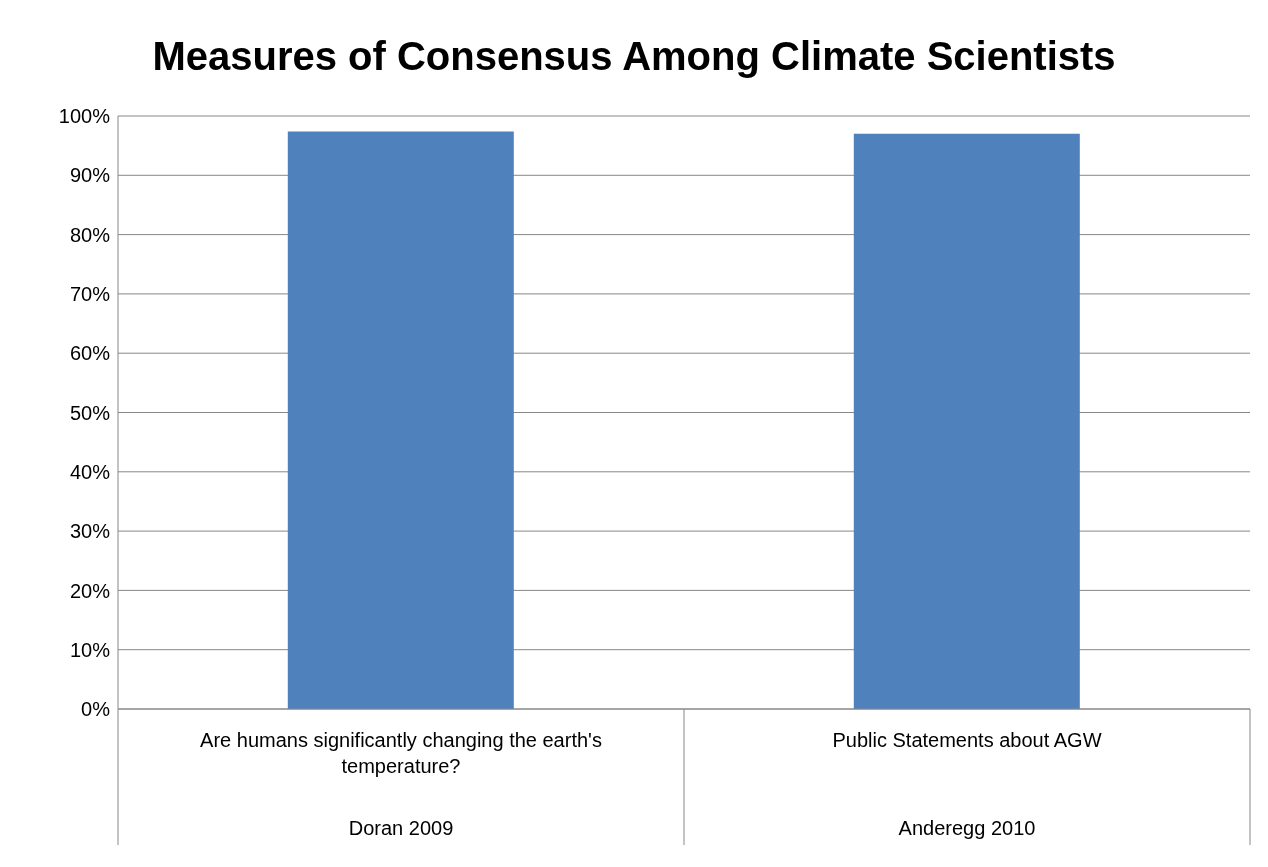 Image resolution: width=1268 pixels, height=867 pixels. Describe the element at coordinates (90, 590) in the screenshot. I see `y-tick-label: 20%` at that location.